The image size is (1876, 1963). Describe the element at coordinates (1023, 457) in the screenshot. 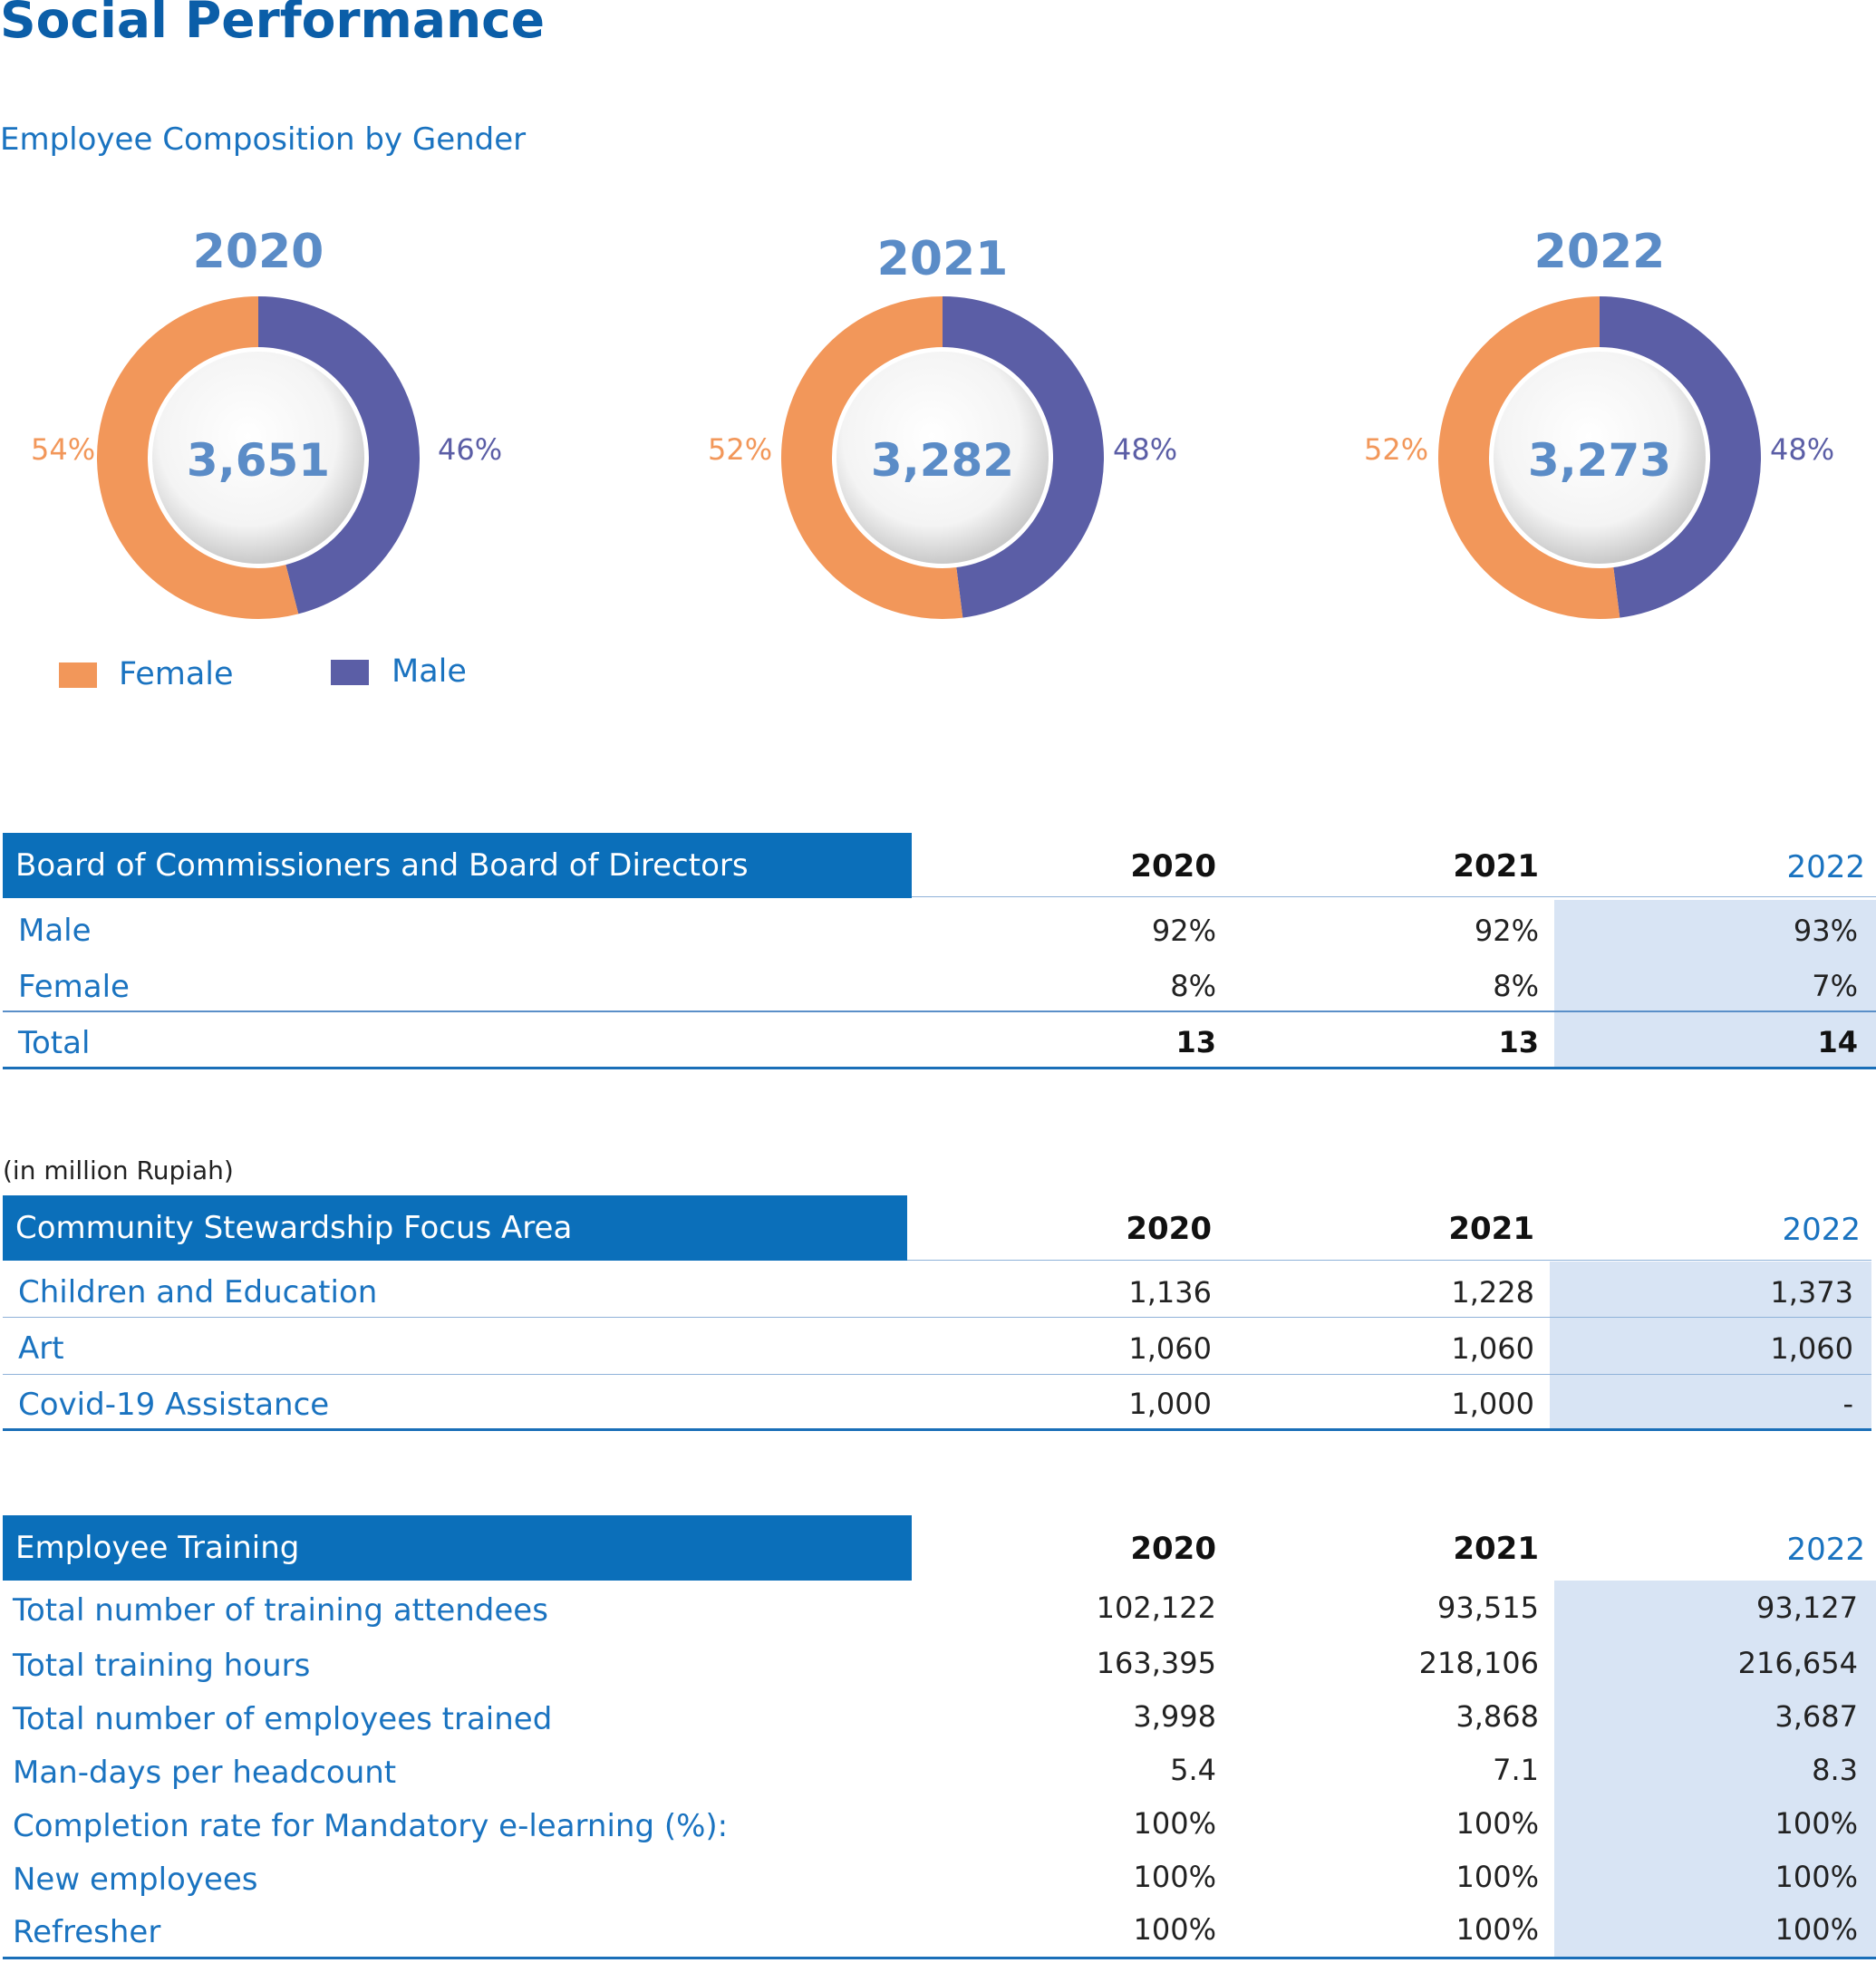

I see `slice-male-2021` at that location.